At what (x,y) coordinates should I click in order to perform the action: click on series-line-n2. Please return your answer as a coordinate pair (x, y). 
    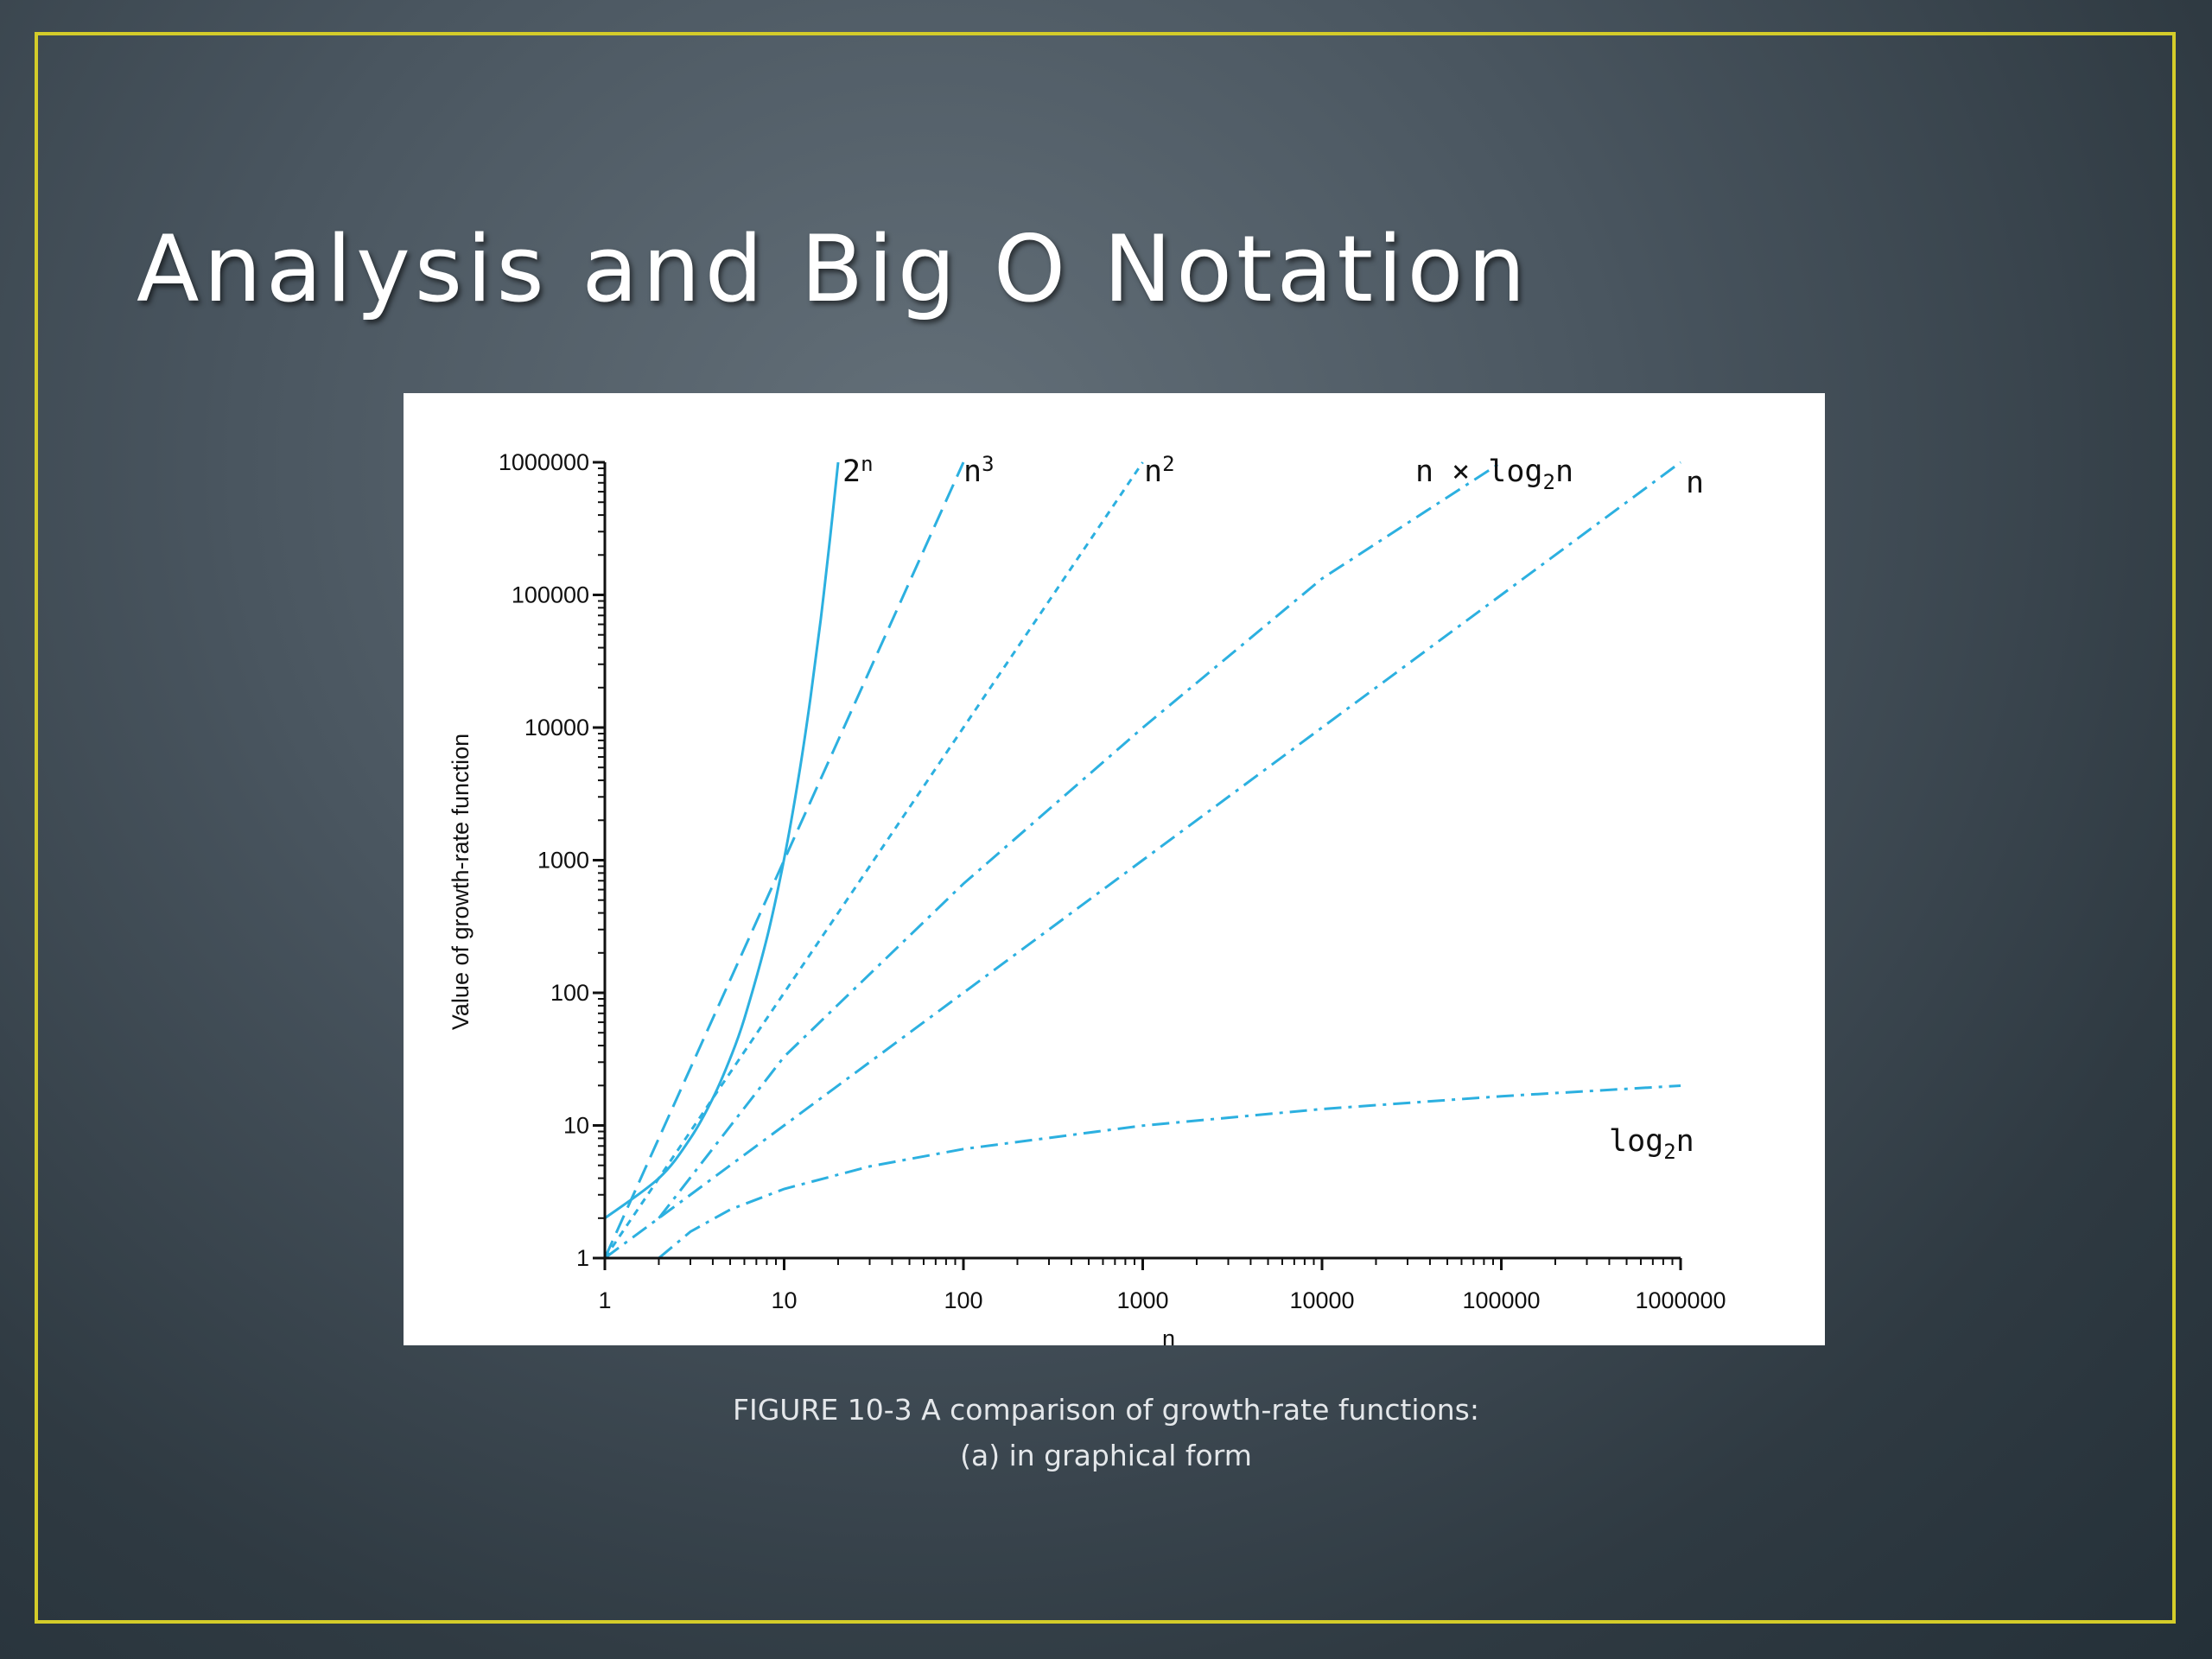
    Looking at the image, I should click on (873, 860).